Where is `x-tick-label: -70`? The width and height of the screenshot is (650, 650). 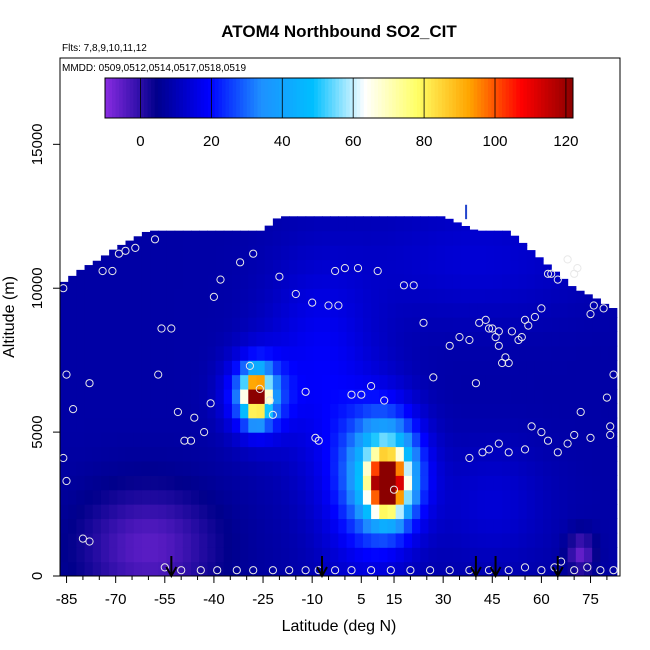
x-tick-label: -70 is located at coordinates (116, 599).